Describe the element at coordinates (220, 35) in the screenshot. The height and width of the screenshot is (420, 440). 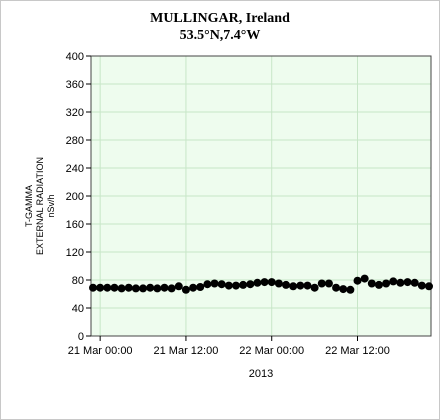
I see `chart-subtitle: 53.5°N,7.4°W` at that location.